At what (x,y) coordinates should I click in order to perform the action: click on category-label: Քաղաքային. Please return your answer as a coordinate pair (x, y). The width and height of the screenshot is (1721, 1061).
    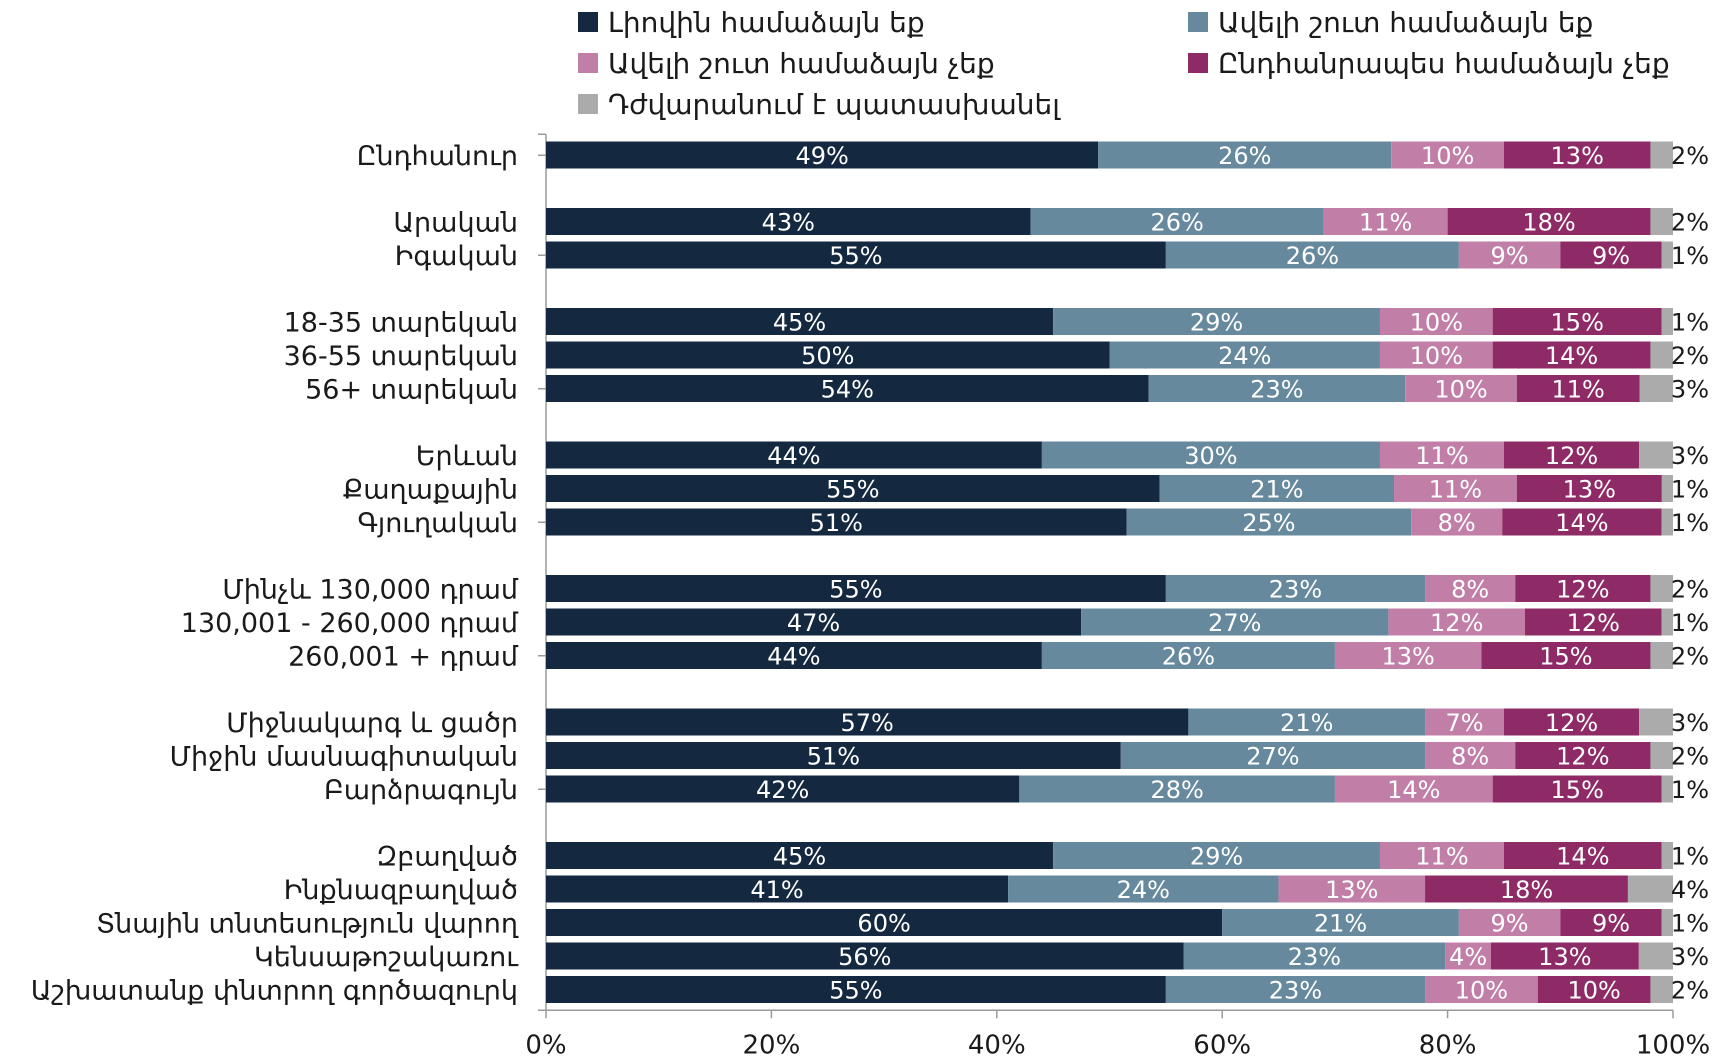
    Looking at the image, I should click on (430, 490).